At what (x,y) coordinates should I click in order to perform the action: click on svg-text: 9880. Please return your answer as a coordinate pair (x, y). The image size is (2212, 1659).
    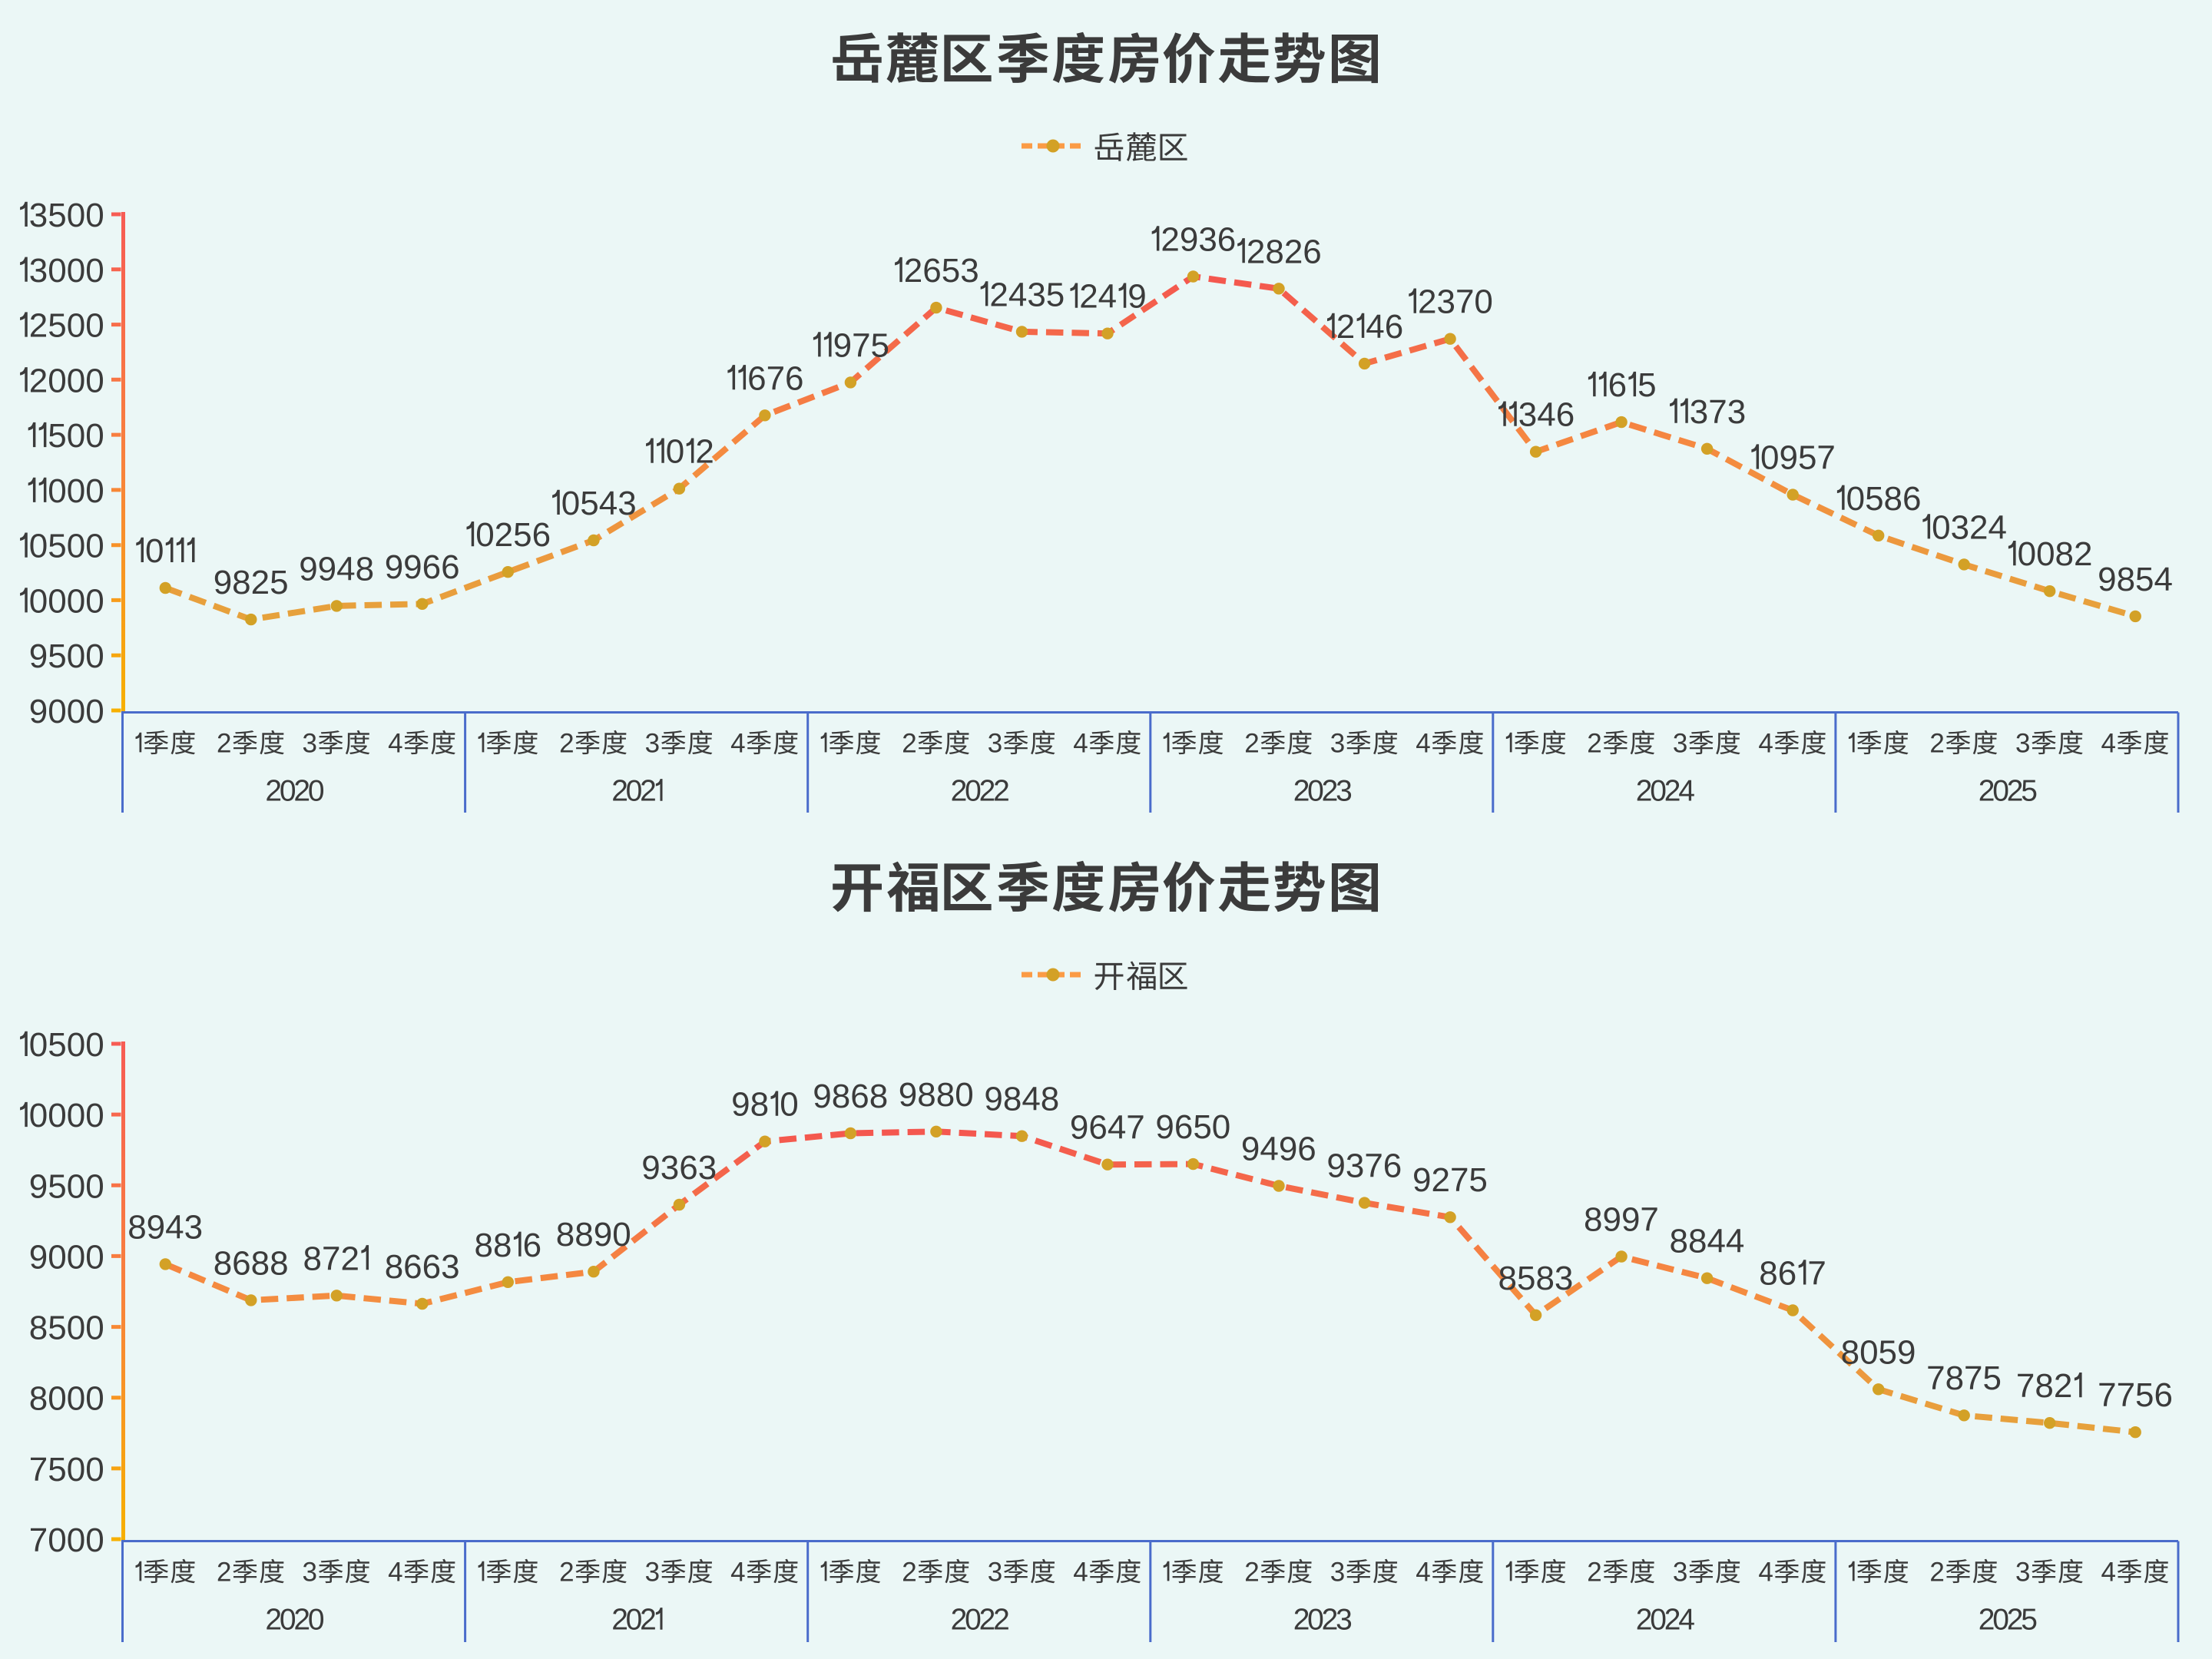
    Looking at the image, I should click on (937, 1095).